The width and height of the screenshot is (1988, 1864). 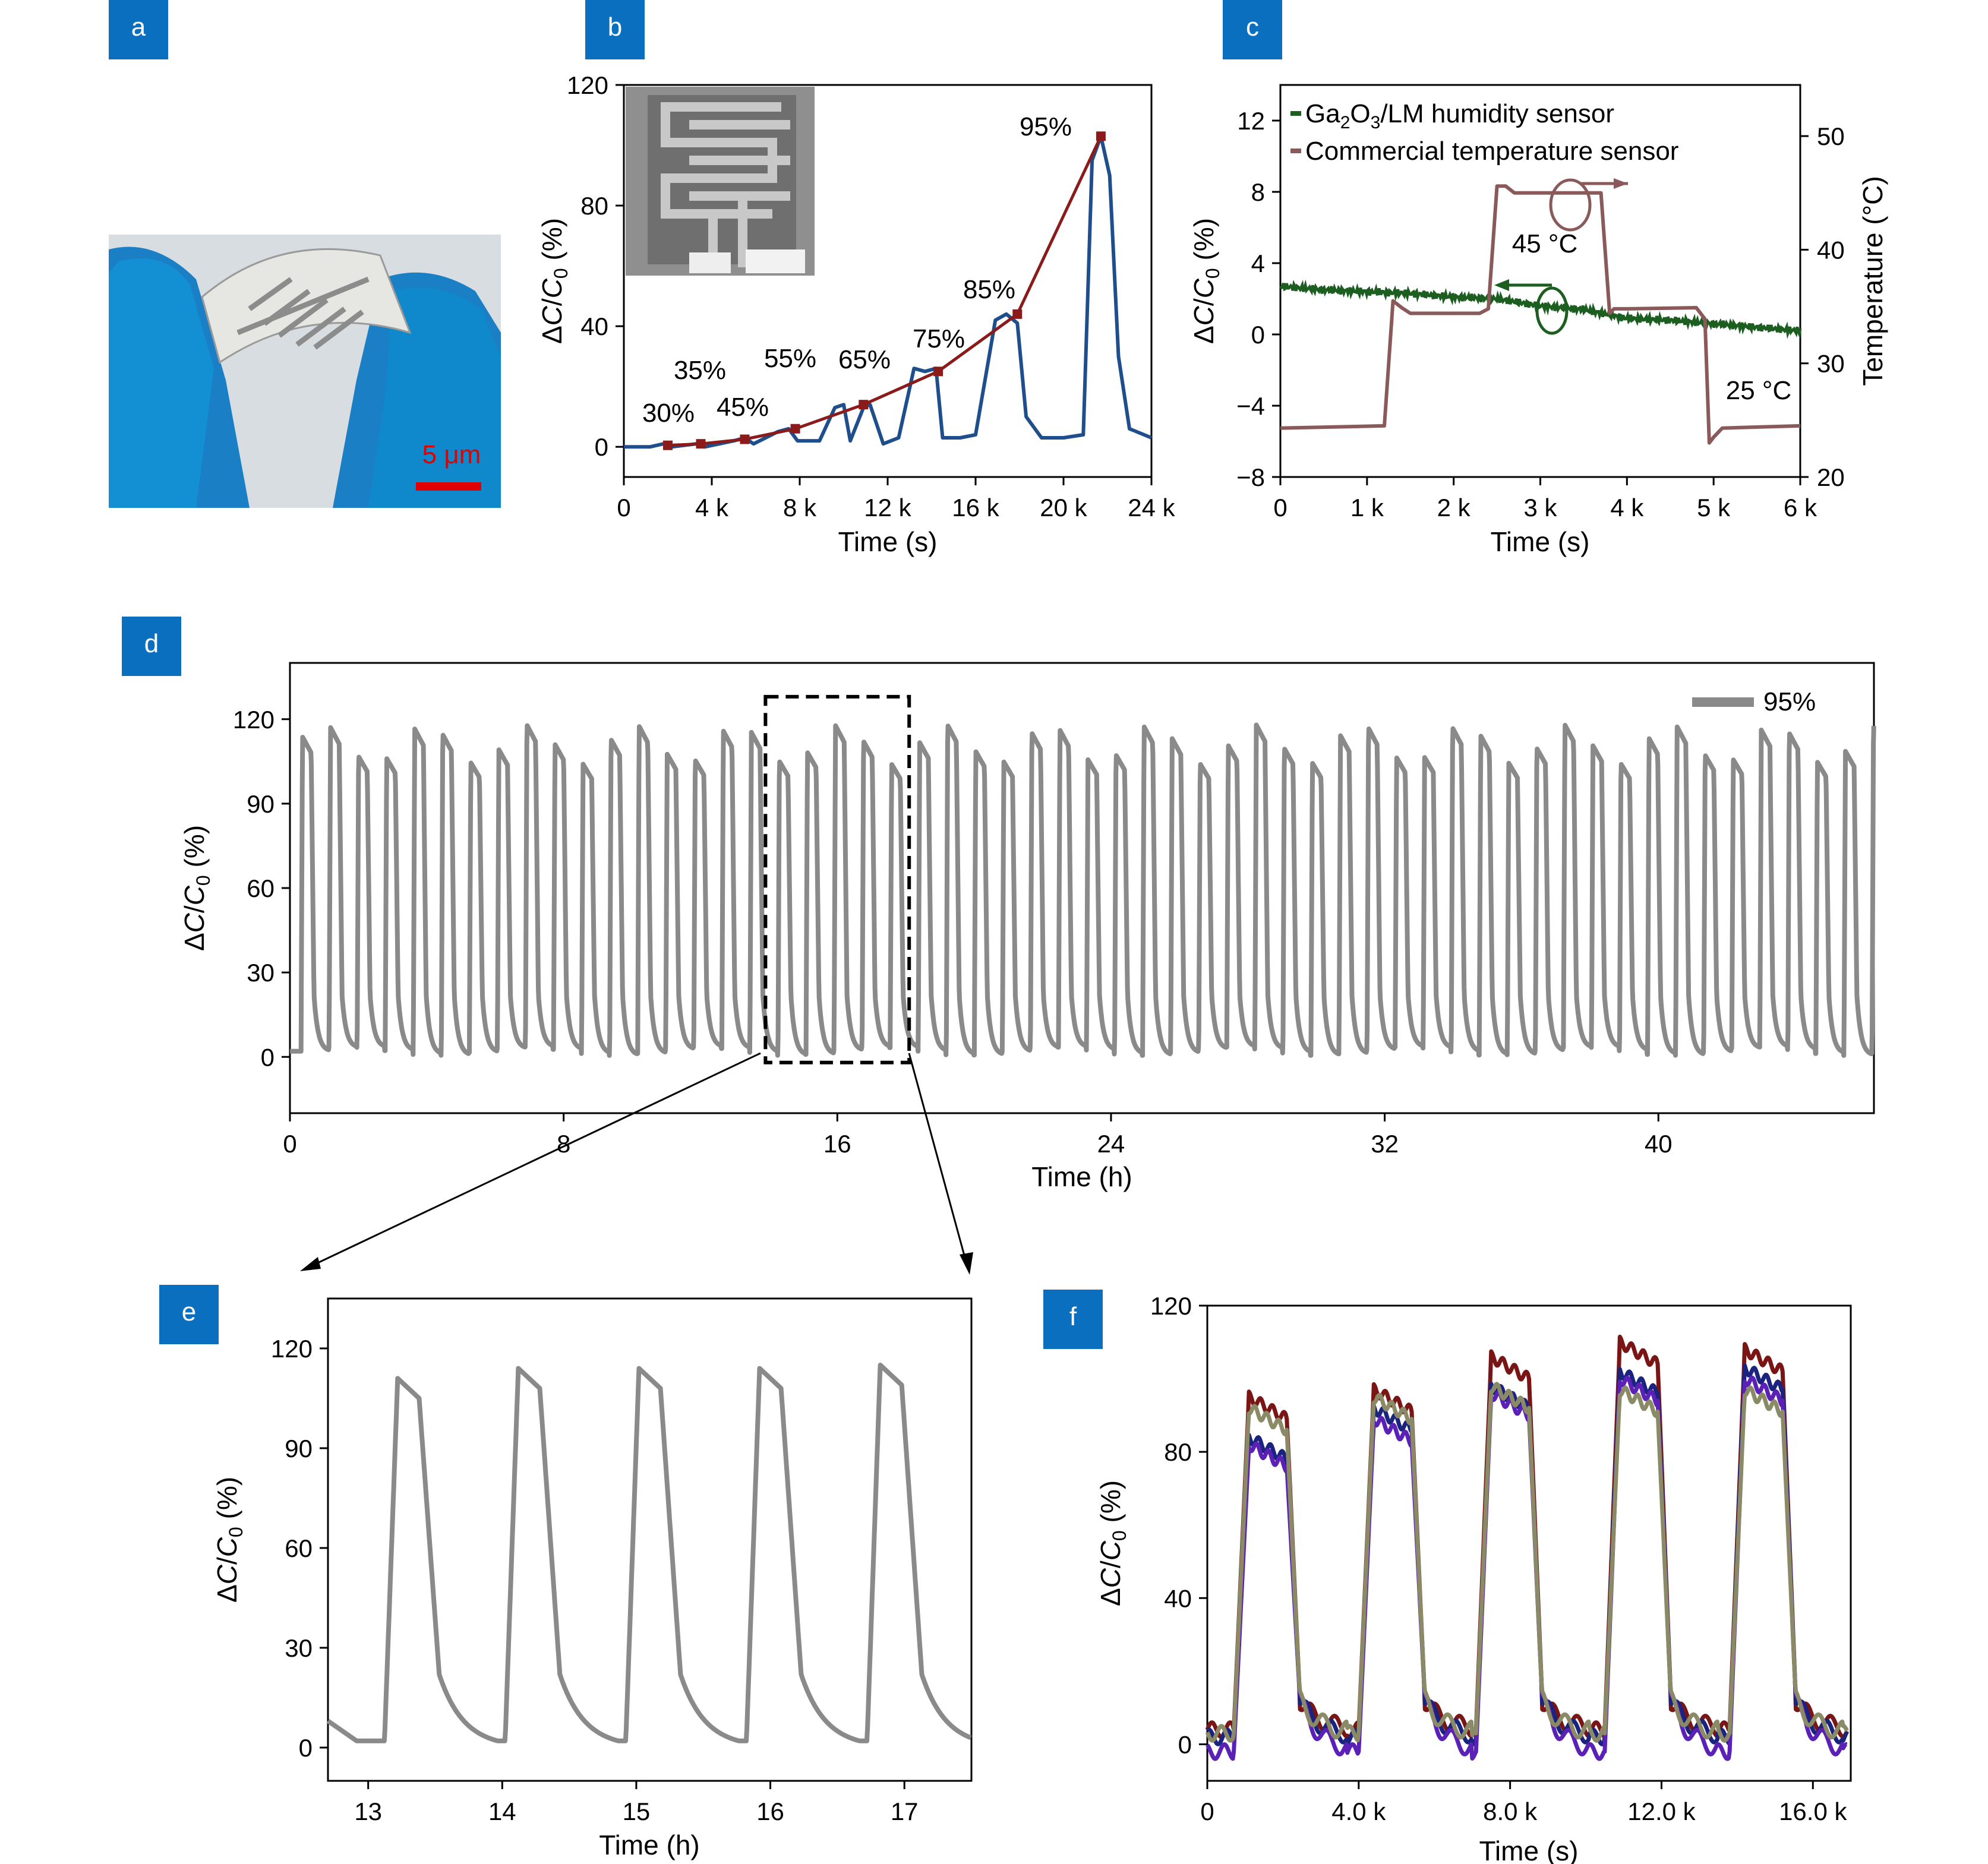 What do you see at coordinates (1111, 1144) in the screenshot?
I see `chart-d-xtick-label: 24` at bounding box center [1111, 1144].